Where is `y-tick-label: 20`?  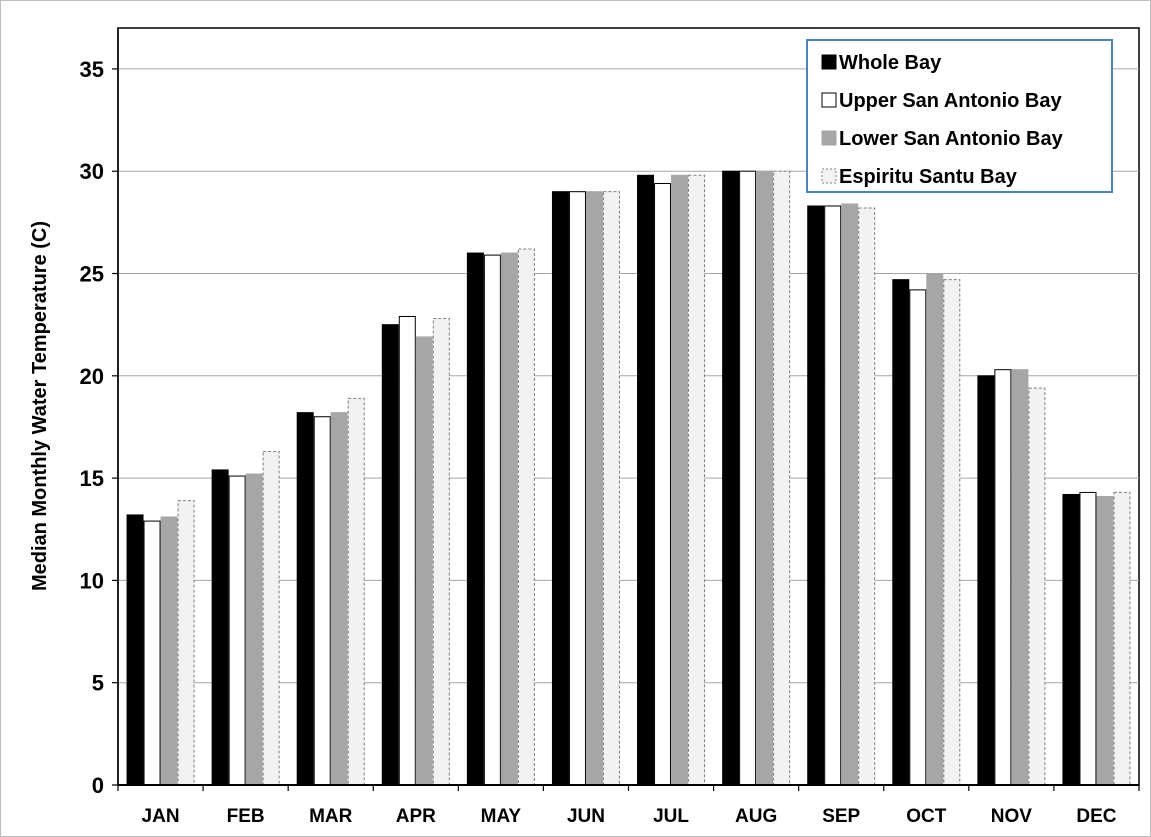
y-tick-label: 20 is located at coordinates (92, 376).